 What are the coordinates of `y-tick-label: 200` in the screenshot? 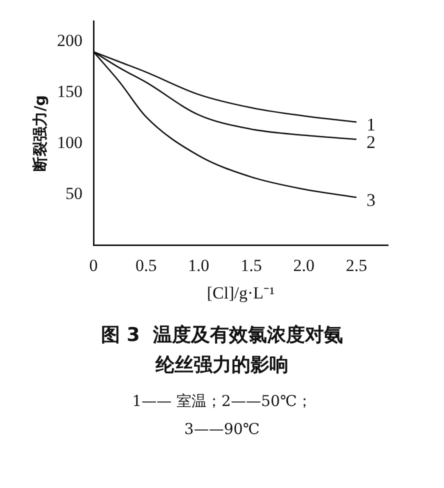 It's located at (69, 40).